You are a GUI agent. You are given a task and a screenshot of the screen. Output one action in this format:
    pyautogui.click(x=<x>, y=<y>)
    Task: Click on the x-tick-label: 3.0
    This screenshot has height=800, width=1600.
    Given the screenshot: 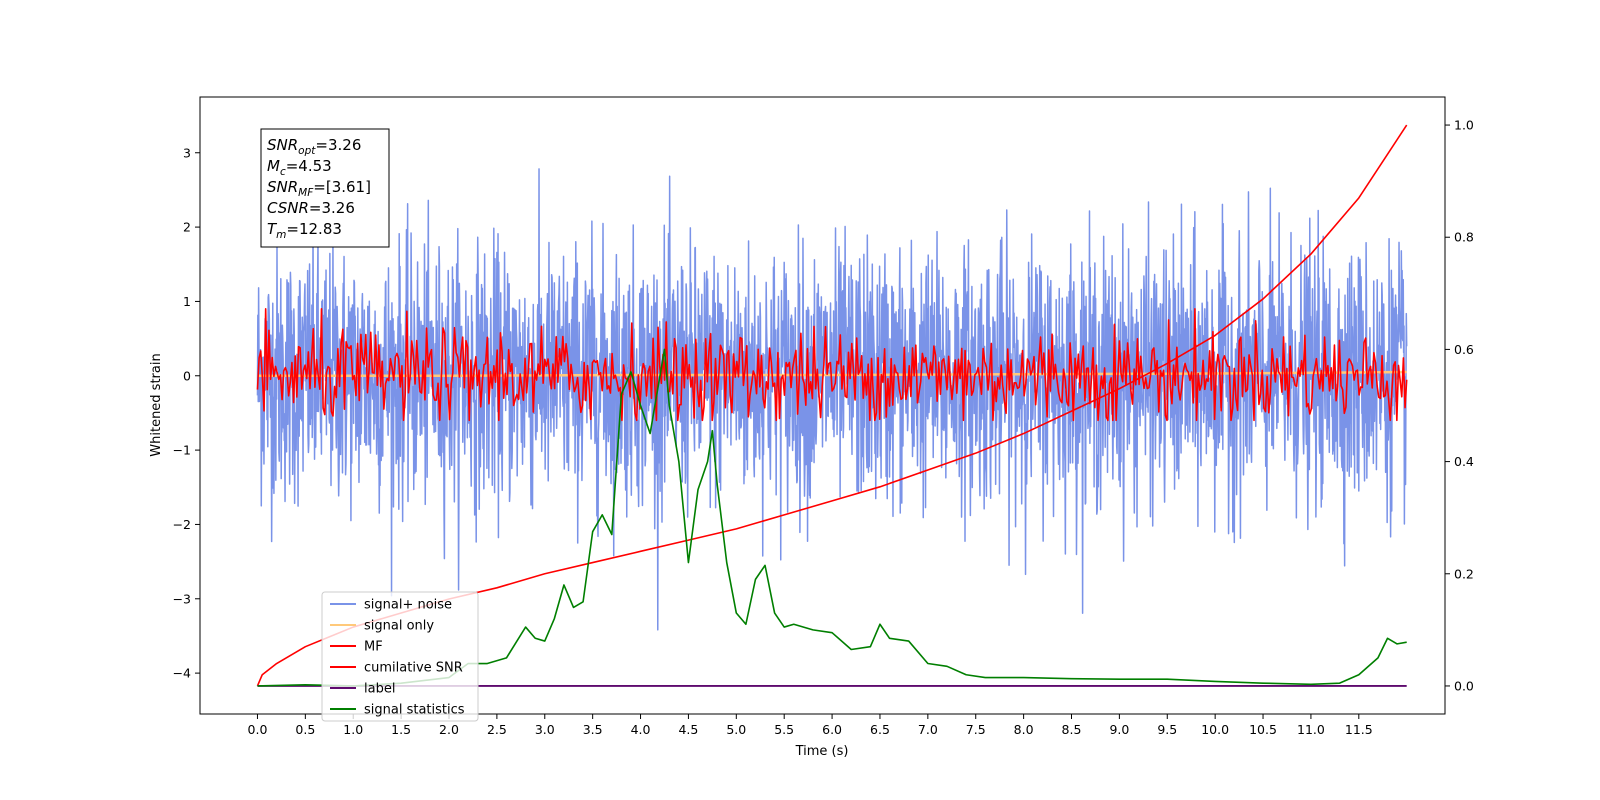 What is the action you would take?
    pyautogui.click(x=545, y=729)
    